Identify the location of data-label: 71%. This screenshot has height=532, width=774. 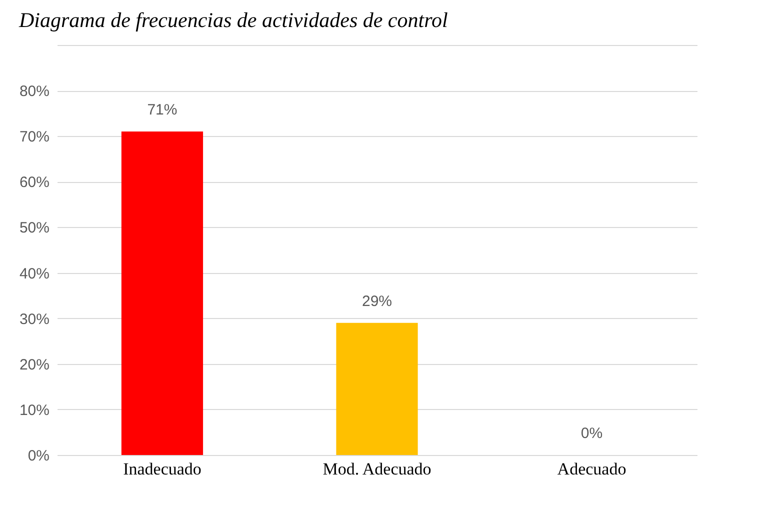
(162, 110).